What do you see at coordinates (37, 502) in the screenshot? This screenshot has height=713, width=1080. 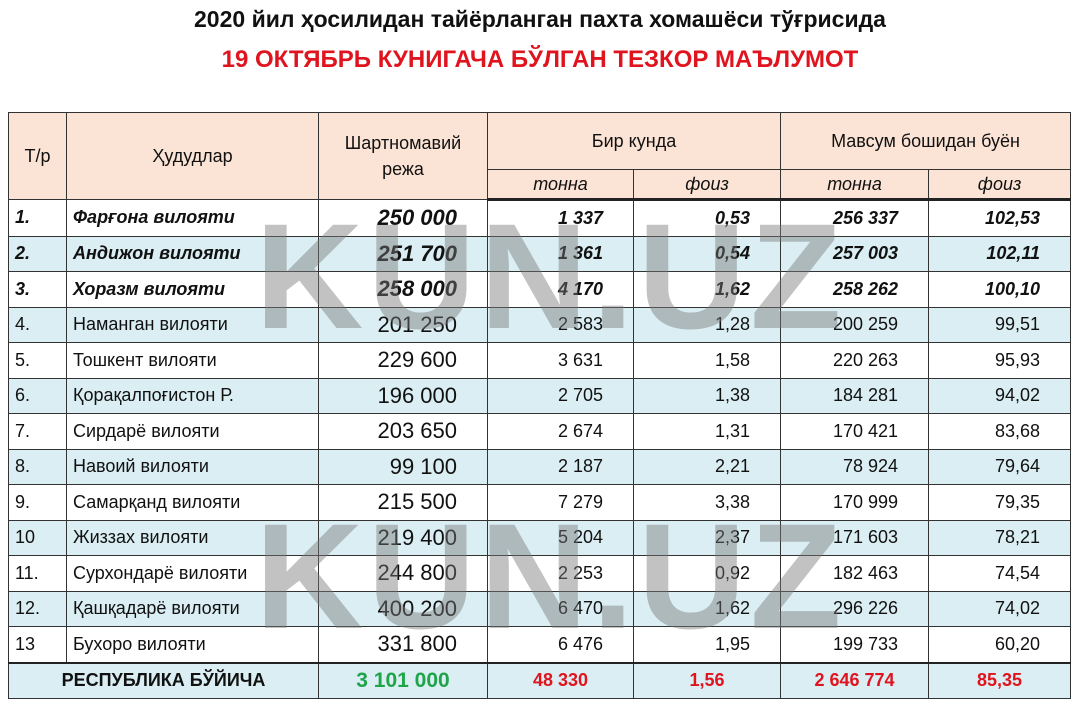 I see `table-cell: 9.` at bounding box center [37, 502].